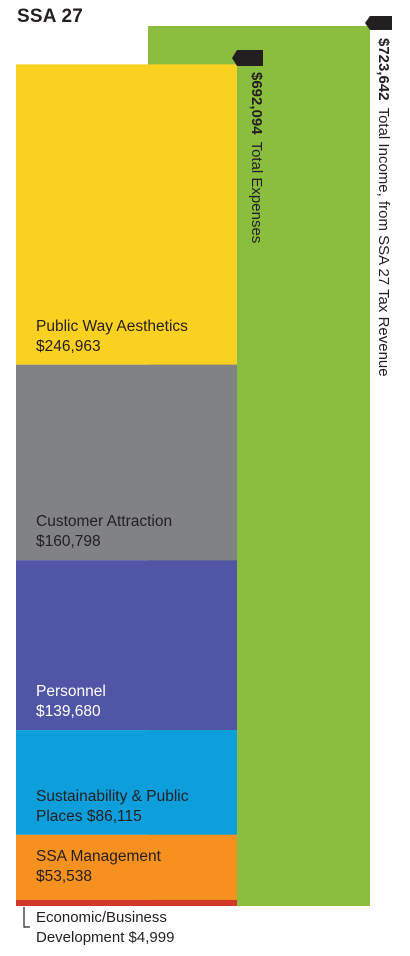  I want to click on segment-label-sustainability: Sustainability & Public Places $86,115, so click(134, 807).